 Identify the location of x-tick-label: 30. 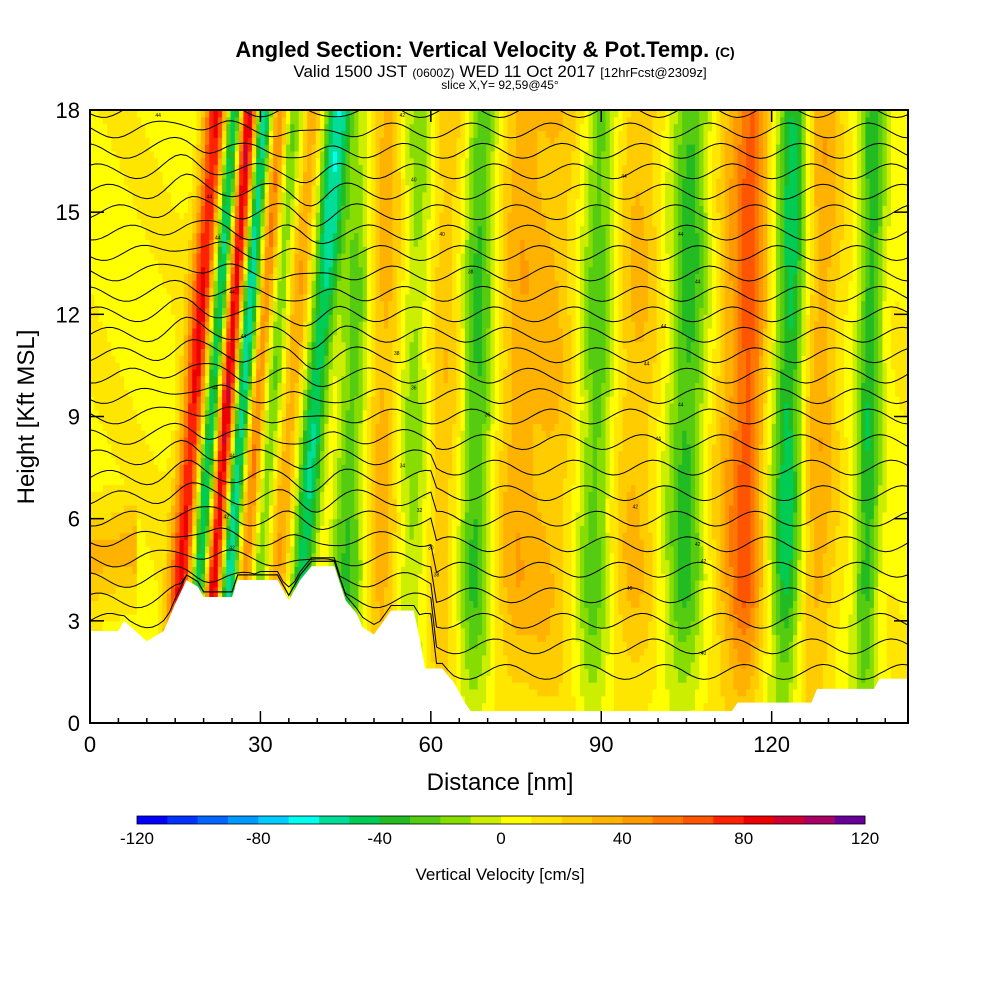
(260, 744).